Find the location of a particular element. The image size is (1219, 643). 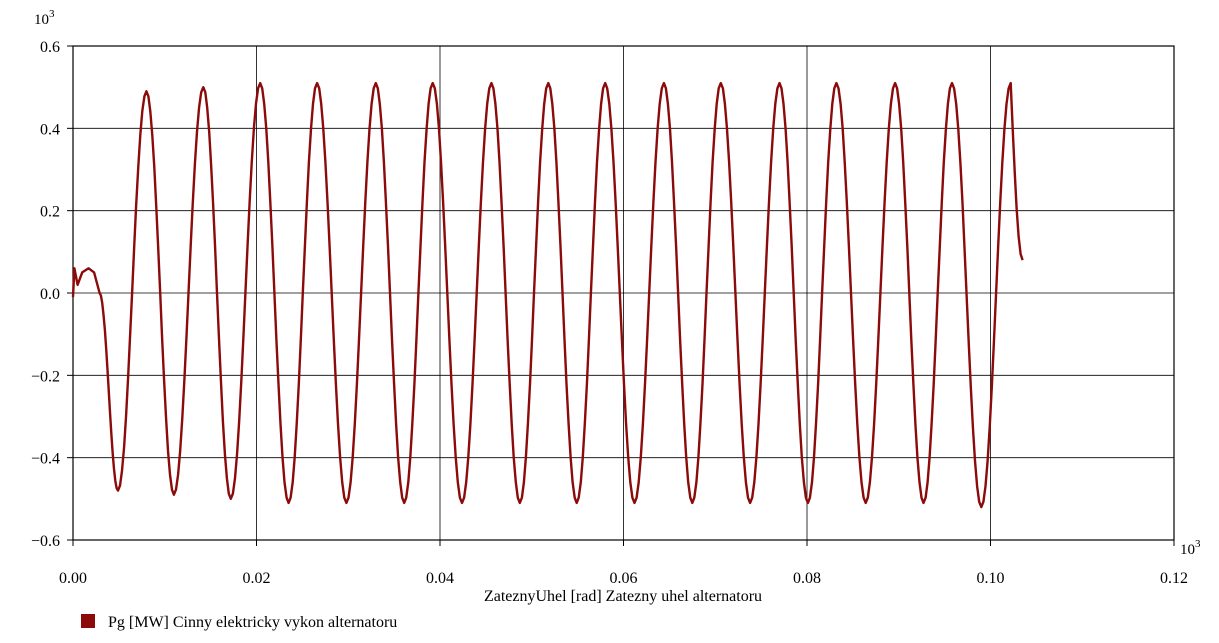

y-tick-label: 0.0 is located at coordinates (50, 294).